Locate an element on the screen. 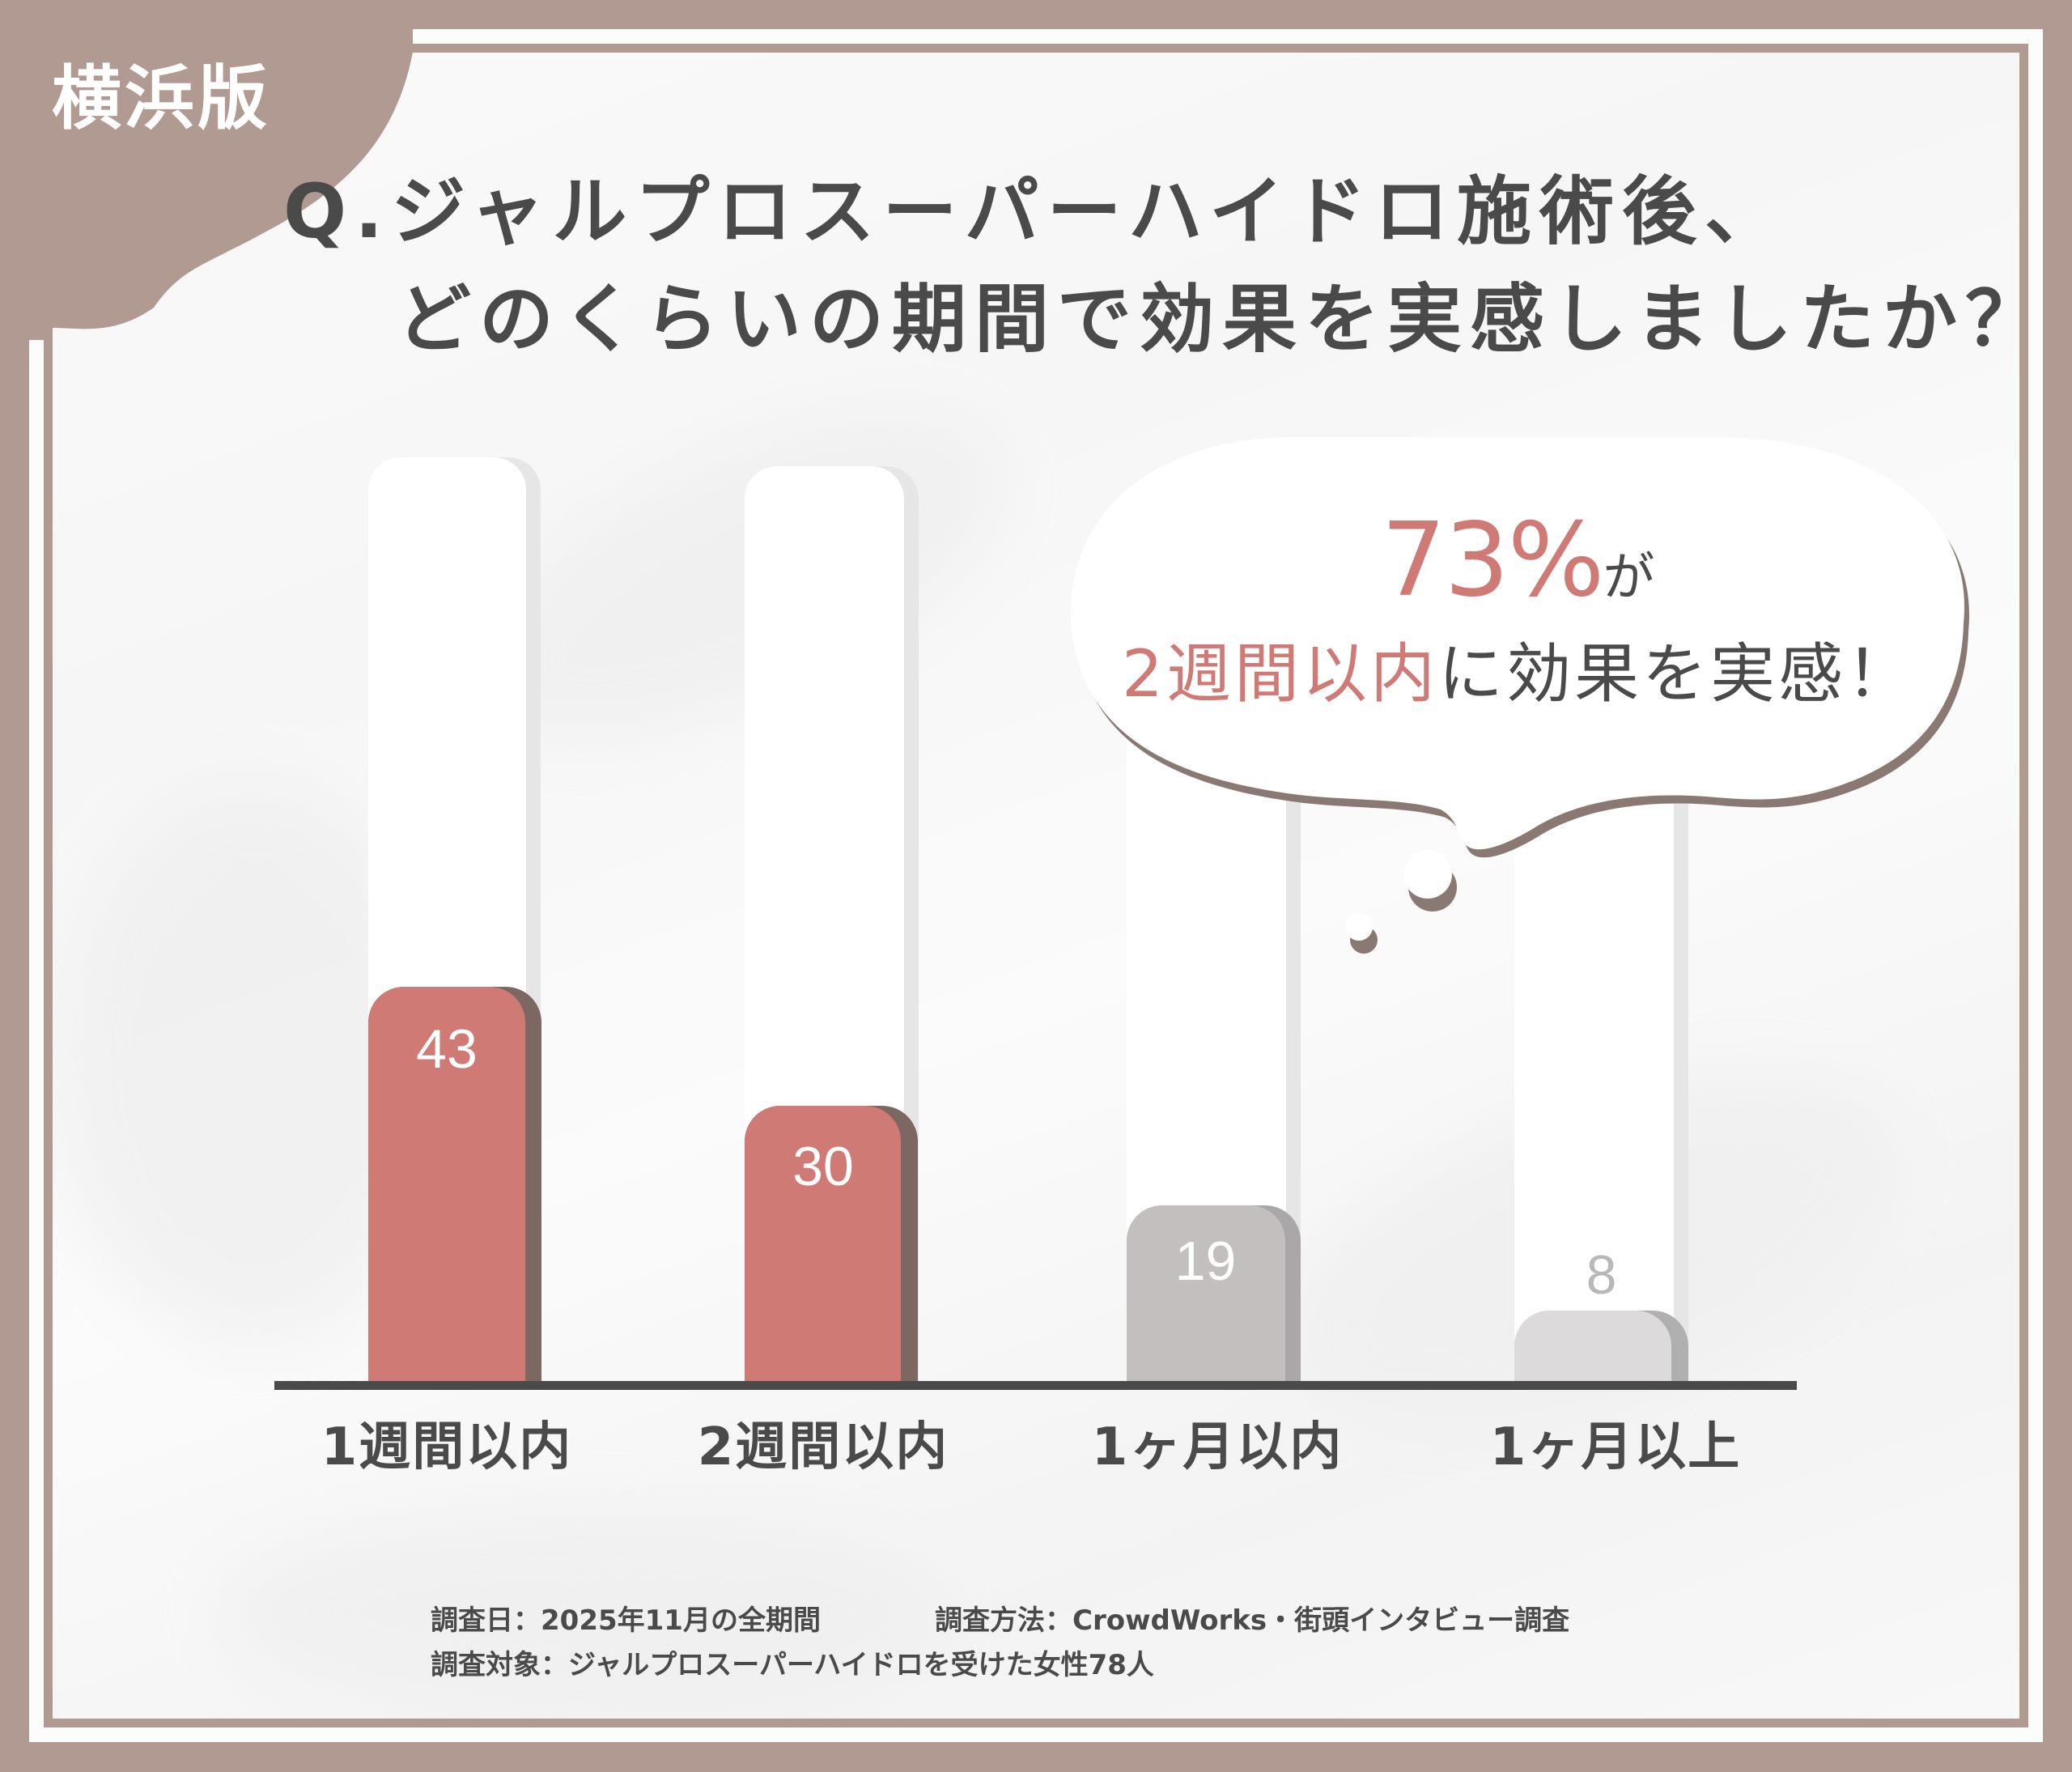  background-smudge is located at coordinates (578, 1611).